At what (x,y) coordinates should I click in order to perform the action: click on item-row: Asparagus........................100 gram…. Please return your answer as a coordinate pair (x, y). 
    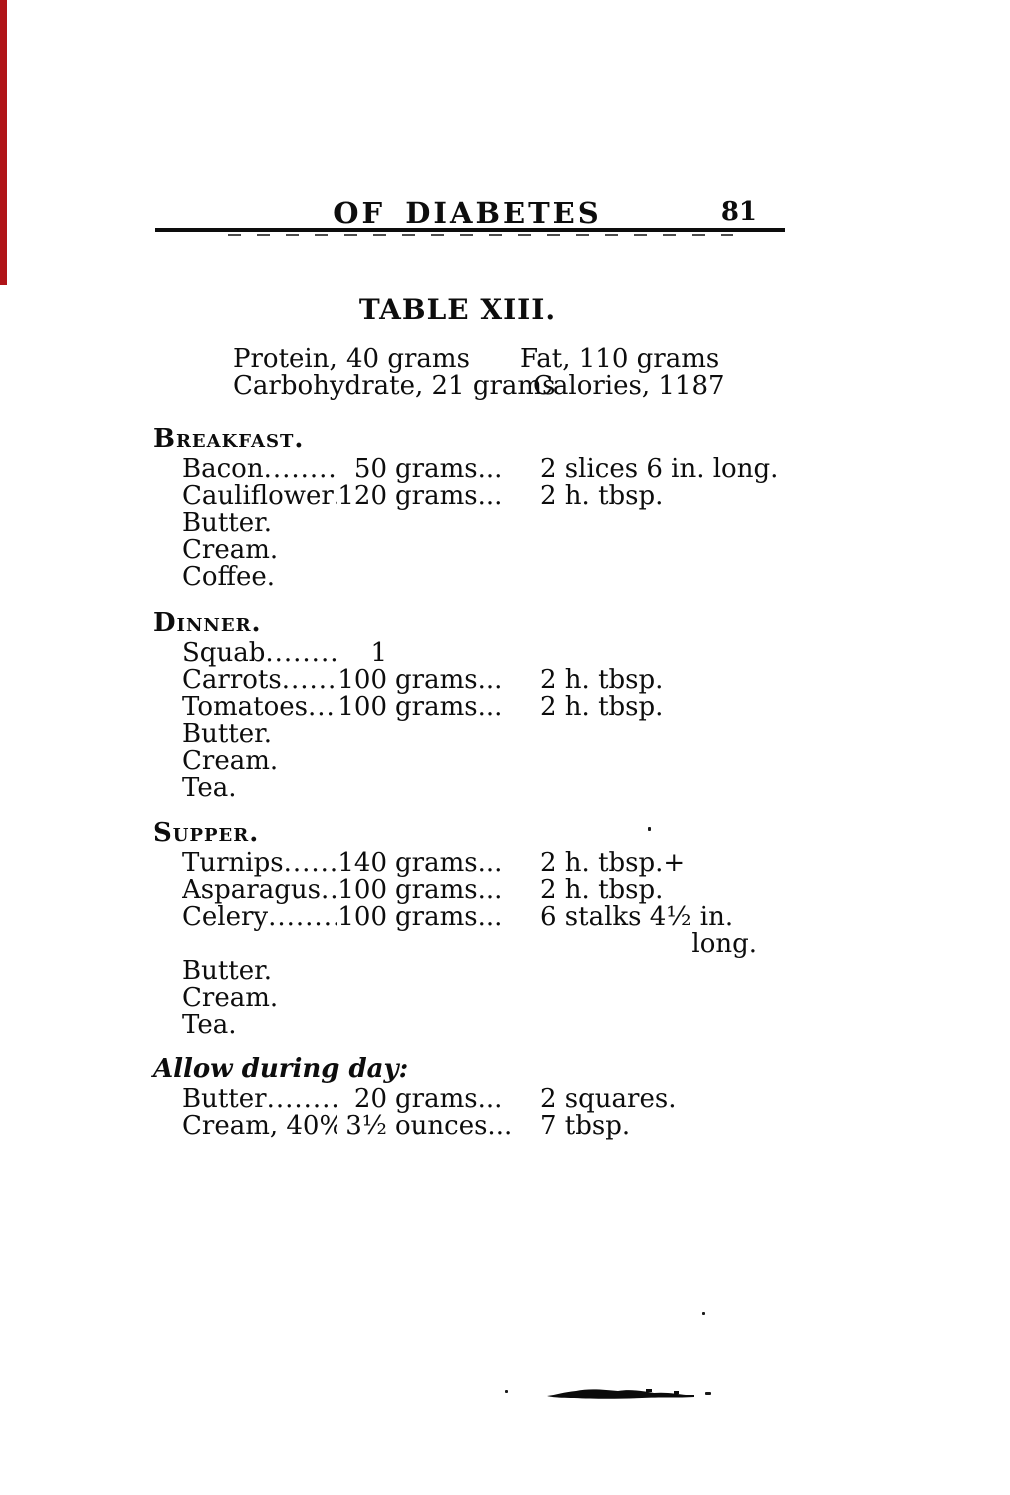
    Looking at the image, I should click on (486, 890).